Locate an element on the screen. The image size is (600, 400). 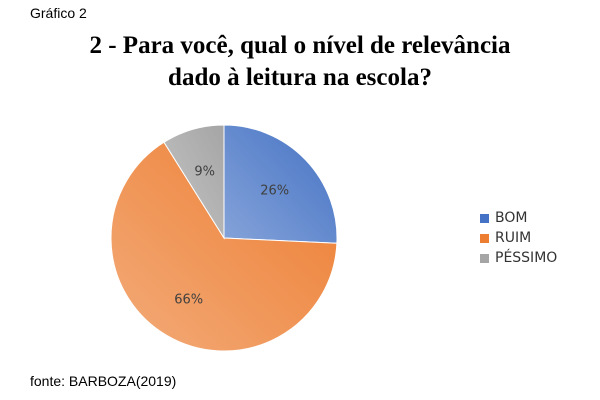
legend-item-ruim: RUIM is located at coordinates (518, 238).